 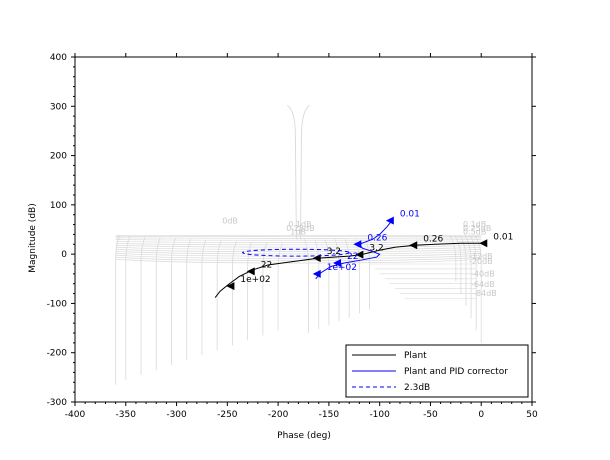 What do you see at coordinates (33, 237) in the screenshot?
I see `y-axis-title: Magnitude (dB)` at bounding box center [33, 237].